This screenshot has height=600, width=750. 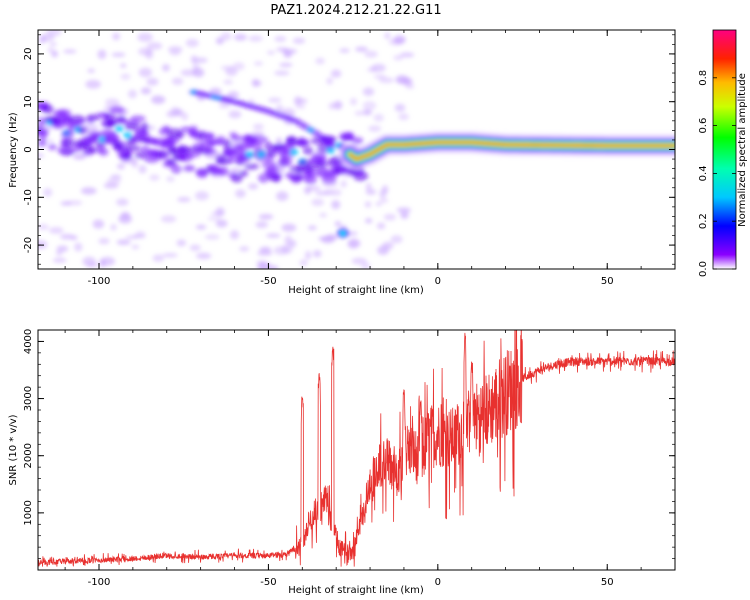 I want to click on colorbar-tick-label: 0.8, so click(x=703, y=78).